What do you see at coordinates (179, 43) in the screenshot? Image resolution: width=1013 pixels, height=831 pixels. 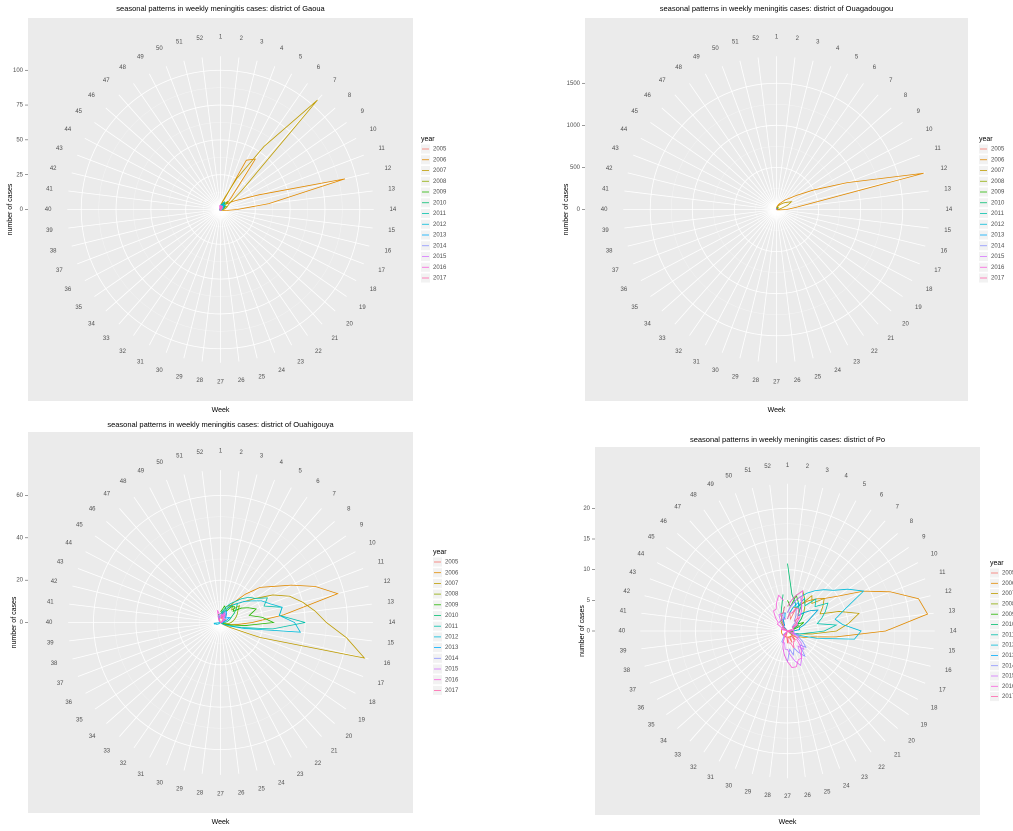 I see `week-label: 51` at bounding box center [179, 43].